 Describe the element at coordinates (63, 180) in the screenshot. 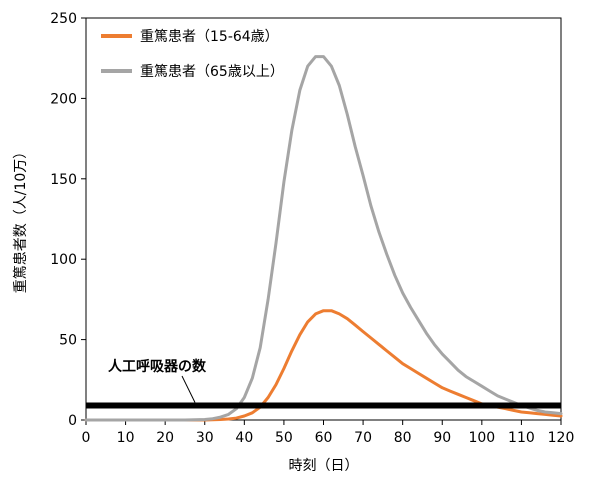

I see `y-tick-label-150: 150` at that location.